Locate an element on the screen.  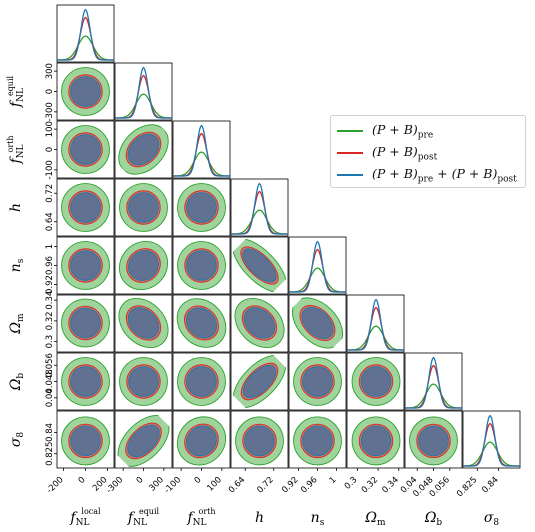
ytick-label-n_s-0: 0.92 is located at coordinates (50, 284).